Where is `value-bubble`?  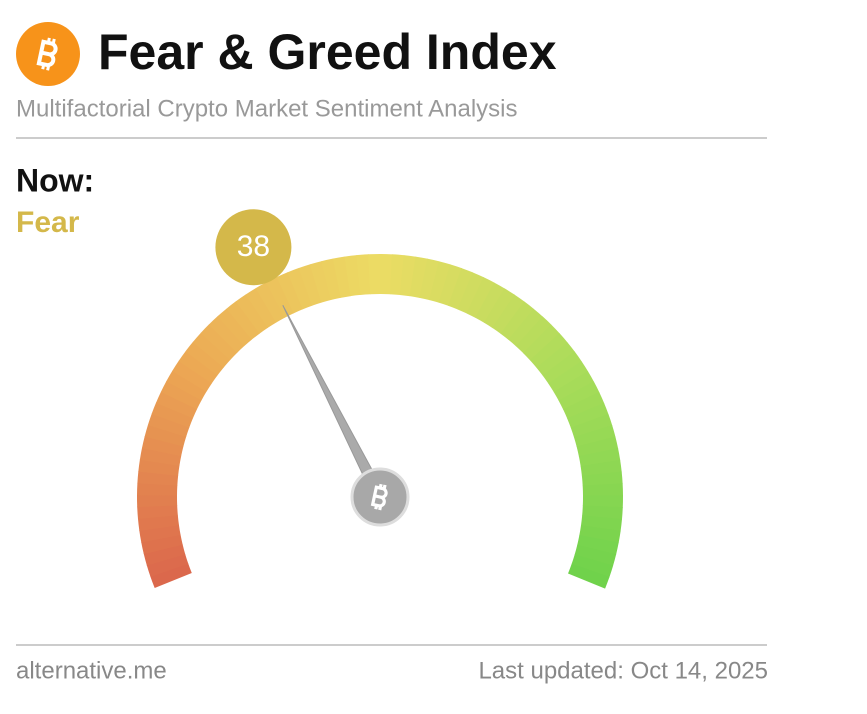
value-bubble is located at coordinates (253, 247).